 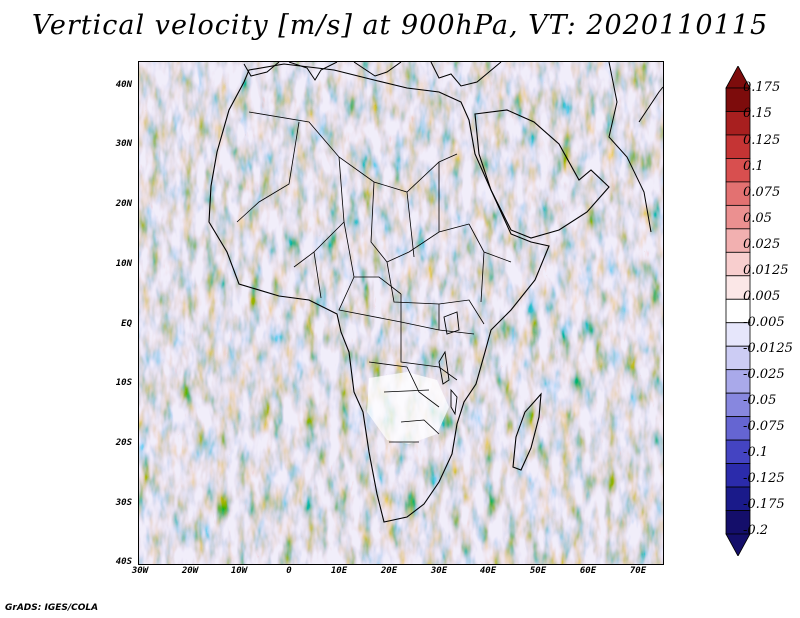 I want to click on colorbar-label: 0.175, so click(x=762, y=87).